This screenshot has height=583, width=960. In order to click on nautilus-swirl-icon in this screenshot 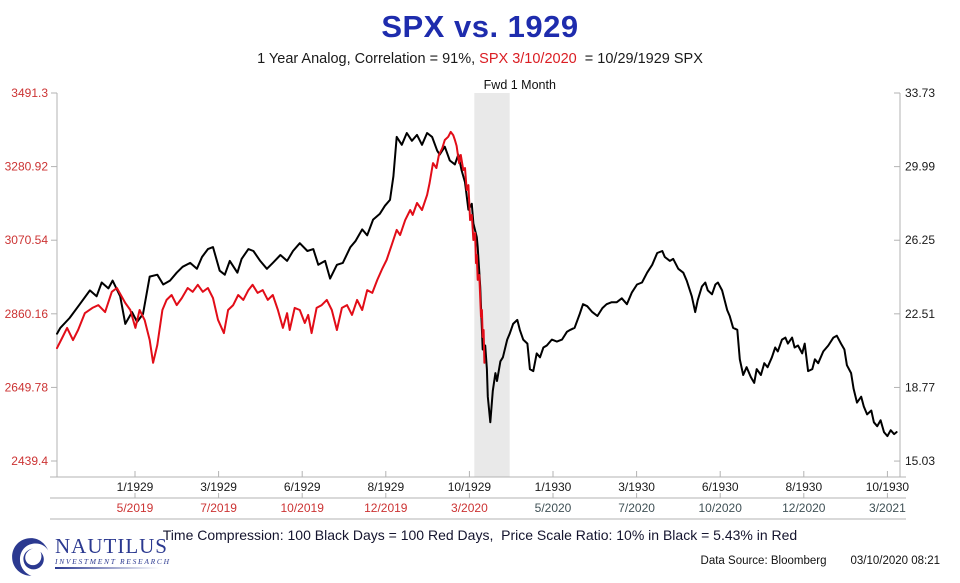, I will do `click(31, 559)`.